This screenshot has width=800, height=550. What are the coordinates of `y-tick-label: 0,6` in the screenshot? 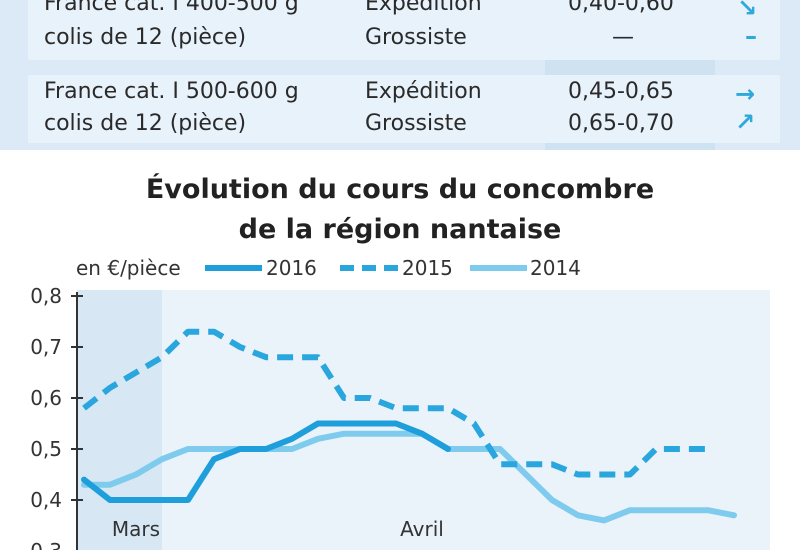 It's located at (46, 398).